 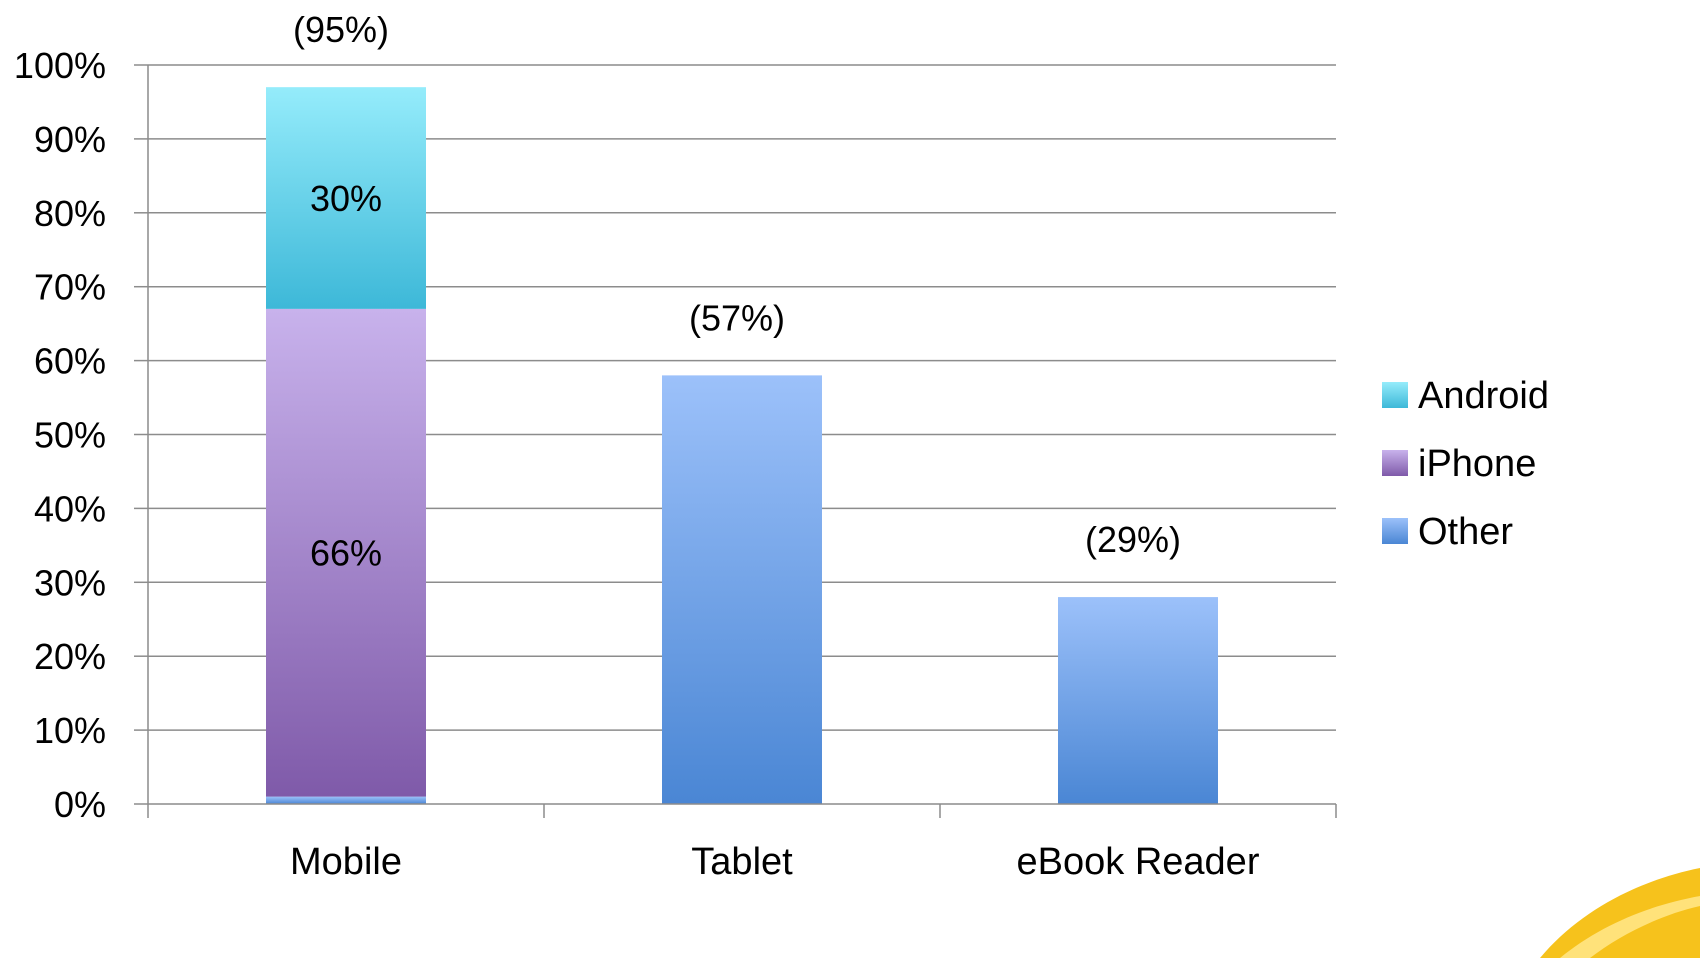 I want to click on y-tick-label: 100%, so click(x=60, y=65).